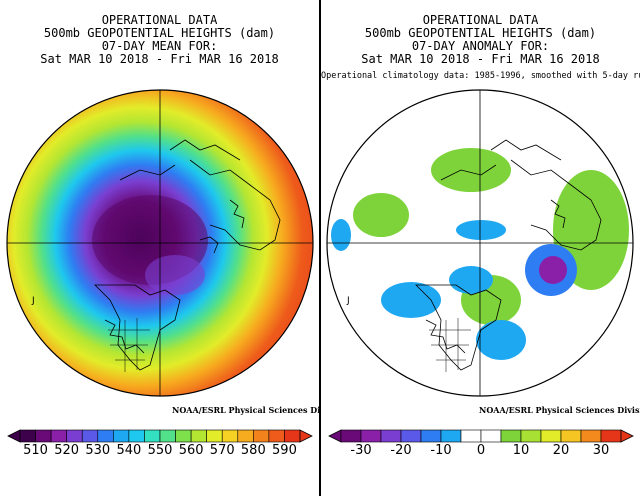 The width and height of the screenshot is (640, 496). What do you see at coordinates (521, 450) in the screenshot?
I see `anomaly-colorbar-tick-label: 10` at bounding box center [521, 450].